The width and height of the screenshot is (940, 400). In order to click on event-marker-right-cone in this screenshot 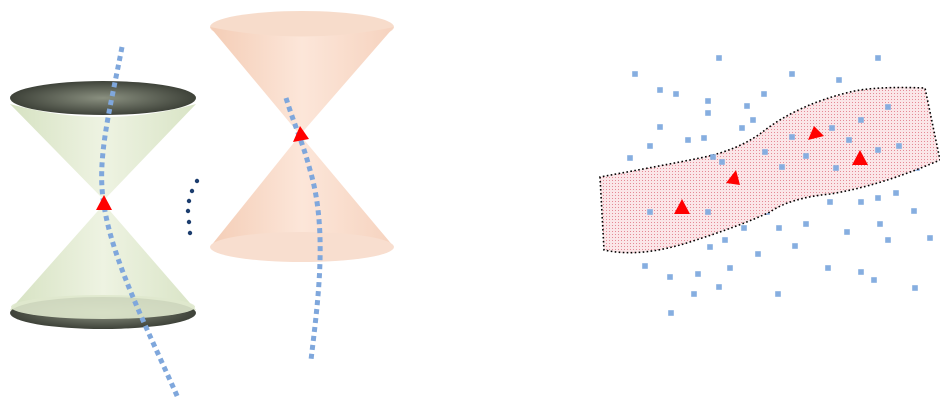, I will do `click(301, 134)`.